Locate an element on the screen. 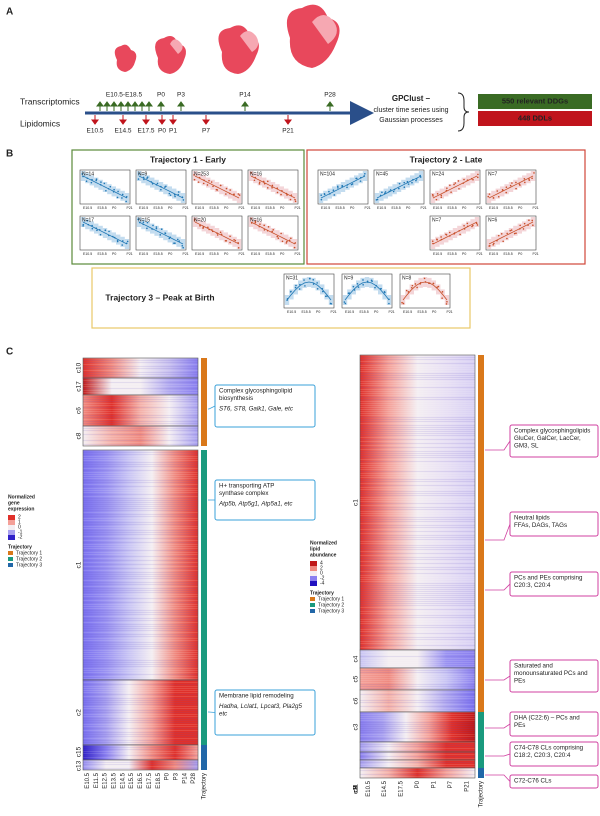 This screenshot has height=816, width=600. legend-swatch is located at coordinates (313, 578).